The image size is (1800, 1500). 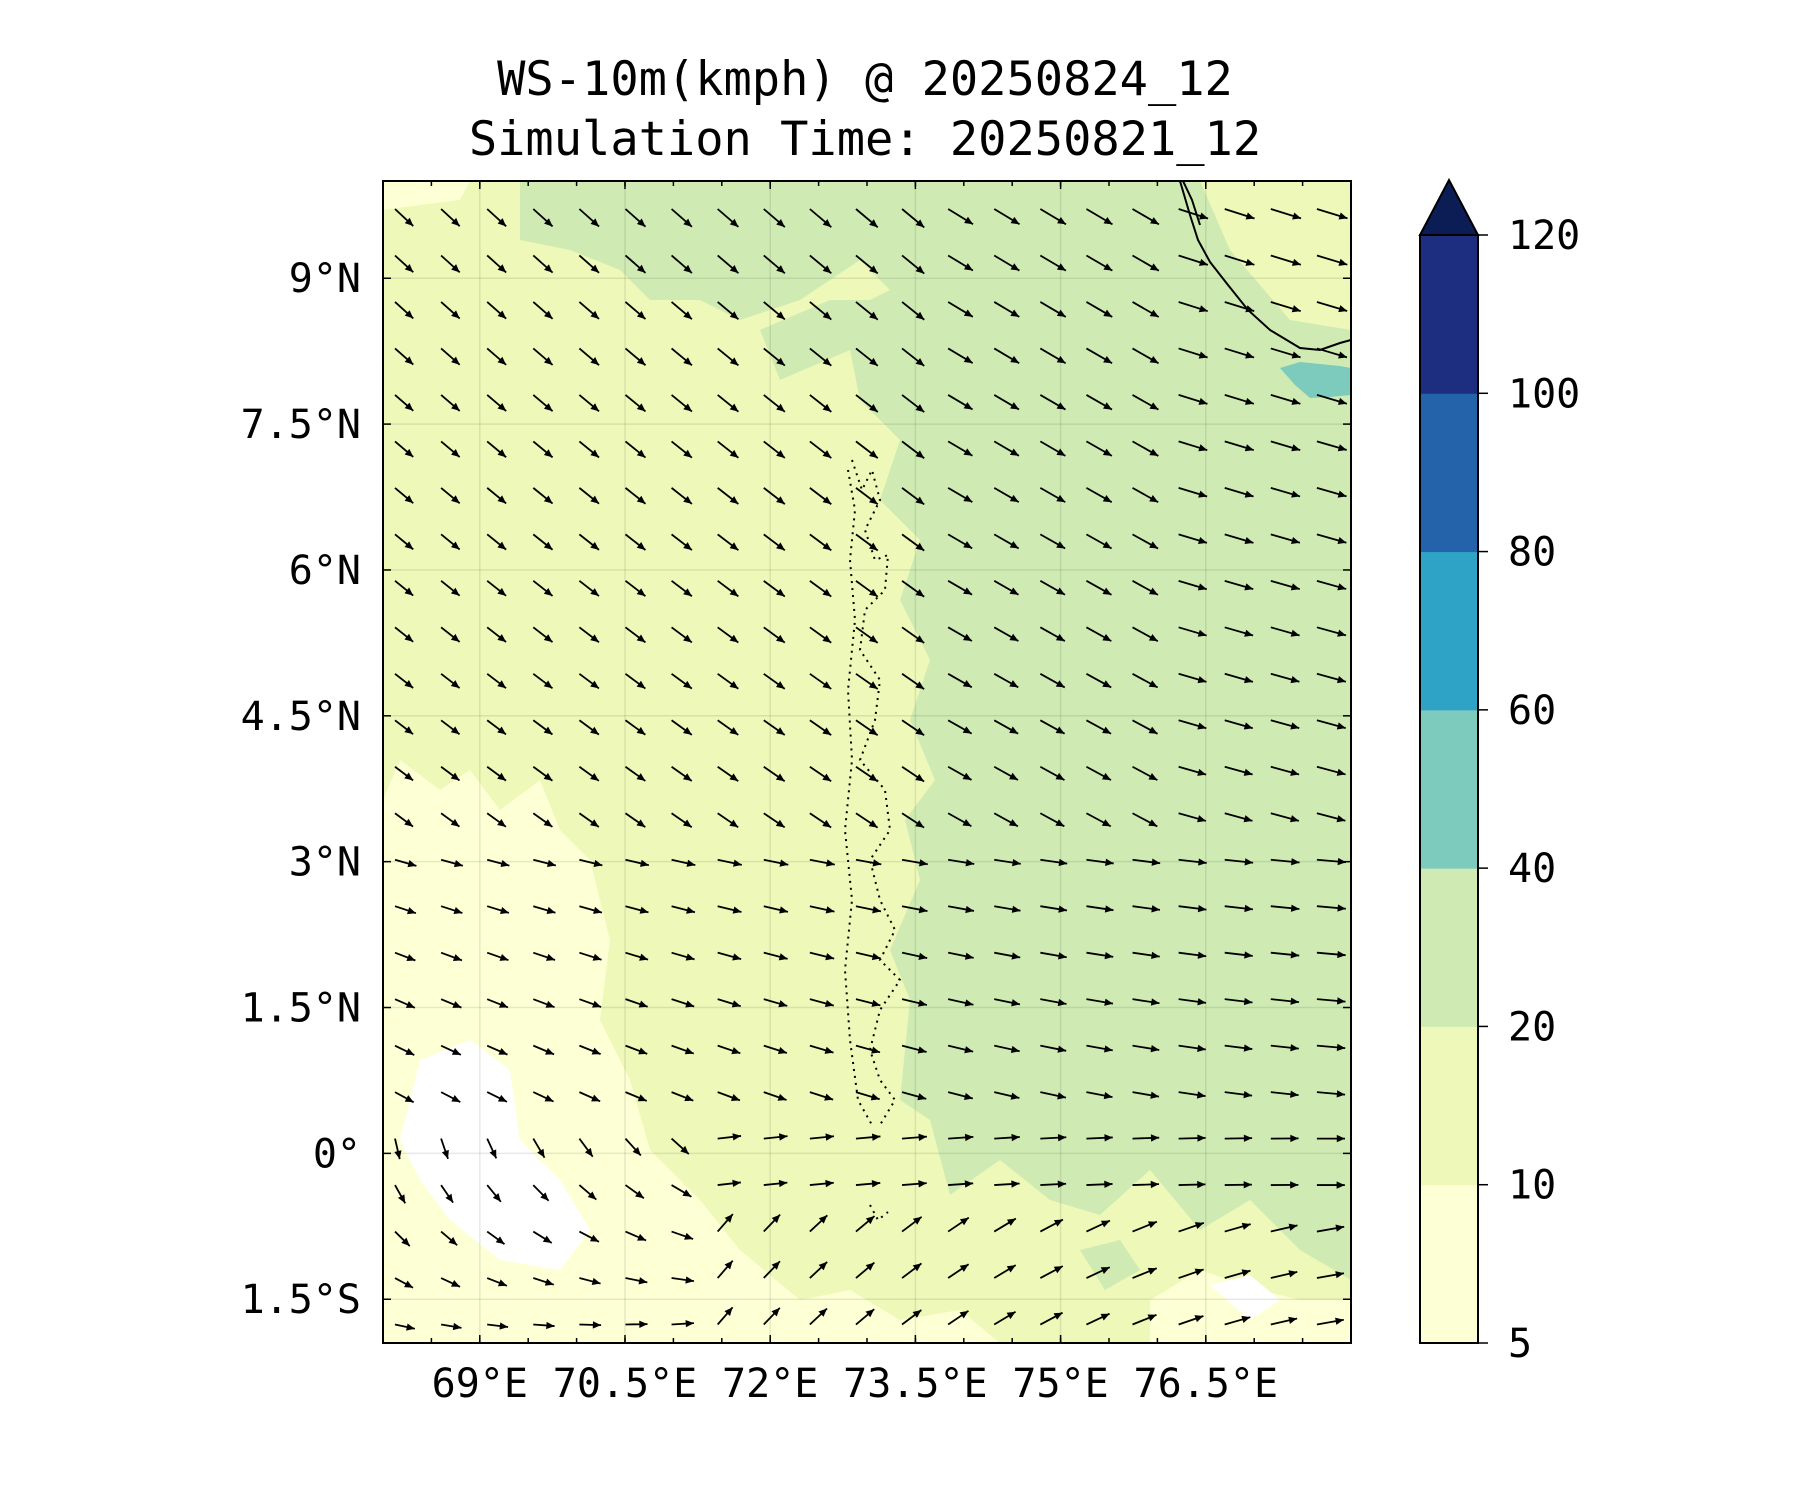 I want to click on colorbar-segment, so click(x=1449, y=1106).